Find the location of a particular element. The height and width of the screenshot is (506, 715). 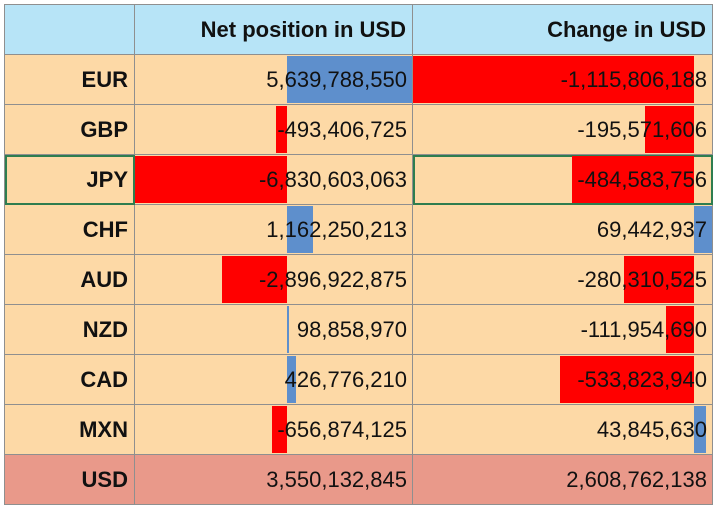

change-cell: 69,442,937 is located at coordinates (562, 229).